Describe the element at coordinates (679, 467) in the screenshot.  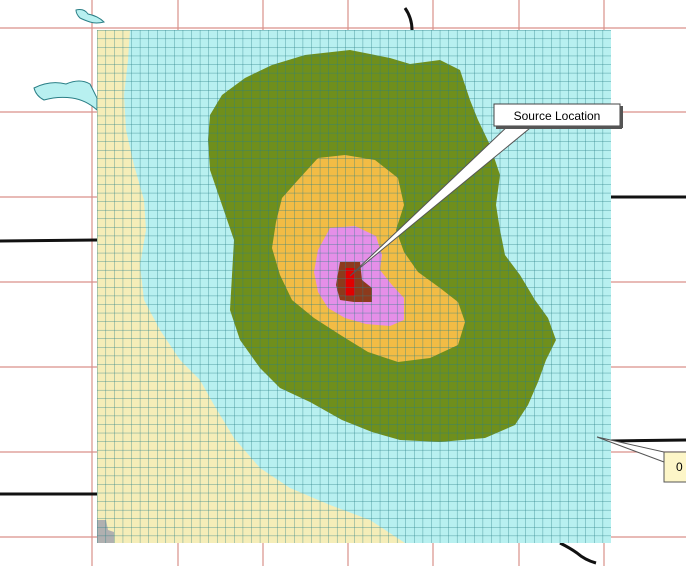
I see `edge-value-label: 0` at that location.